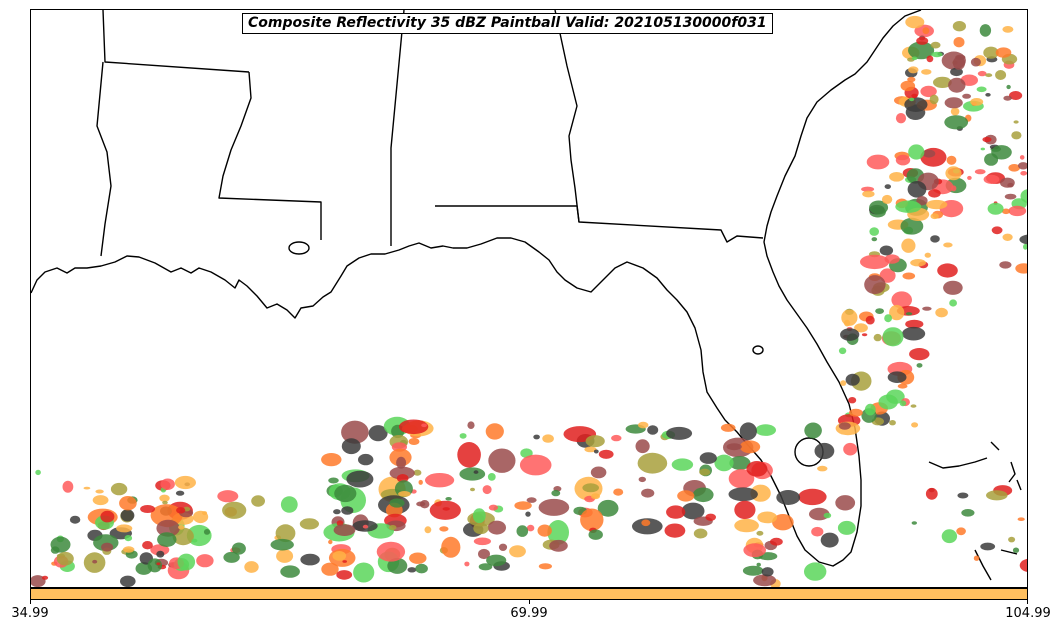 The image size is (1062, 633). Describe the element at coordinates (397, 128) in the screenshot. I see `state-line-ms-al` at that location.